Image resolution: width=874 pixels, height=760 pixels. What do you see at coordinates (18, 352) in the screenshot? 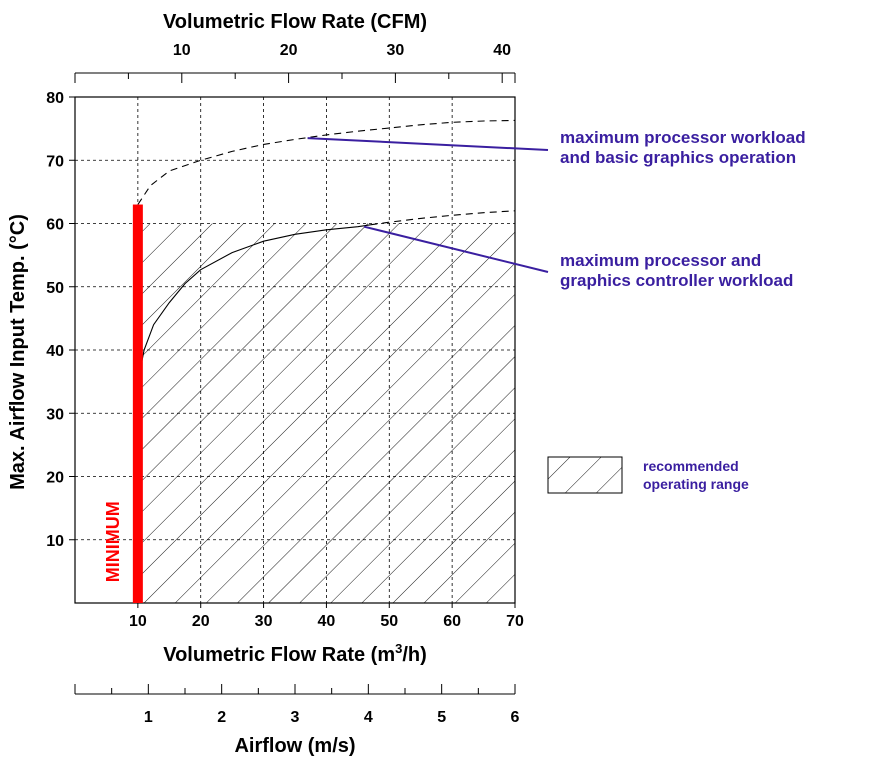
I see `y-axis-title: Max. Airflow Input Temp. (°C)` at bounding box center [18, 352].